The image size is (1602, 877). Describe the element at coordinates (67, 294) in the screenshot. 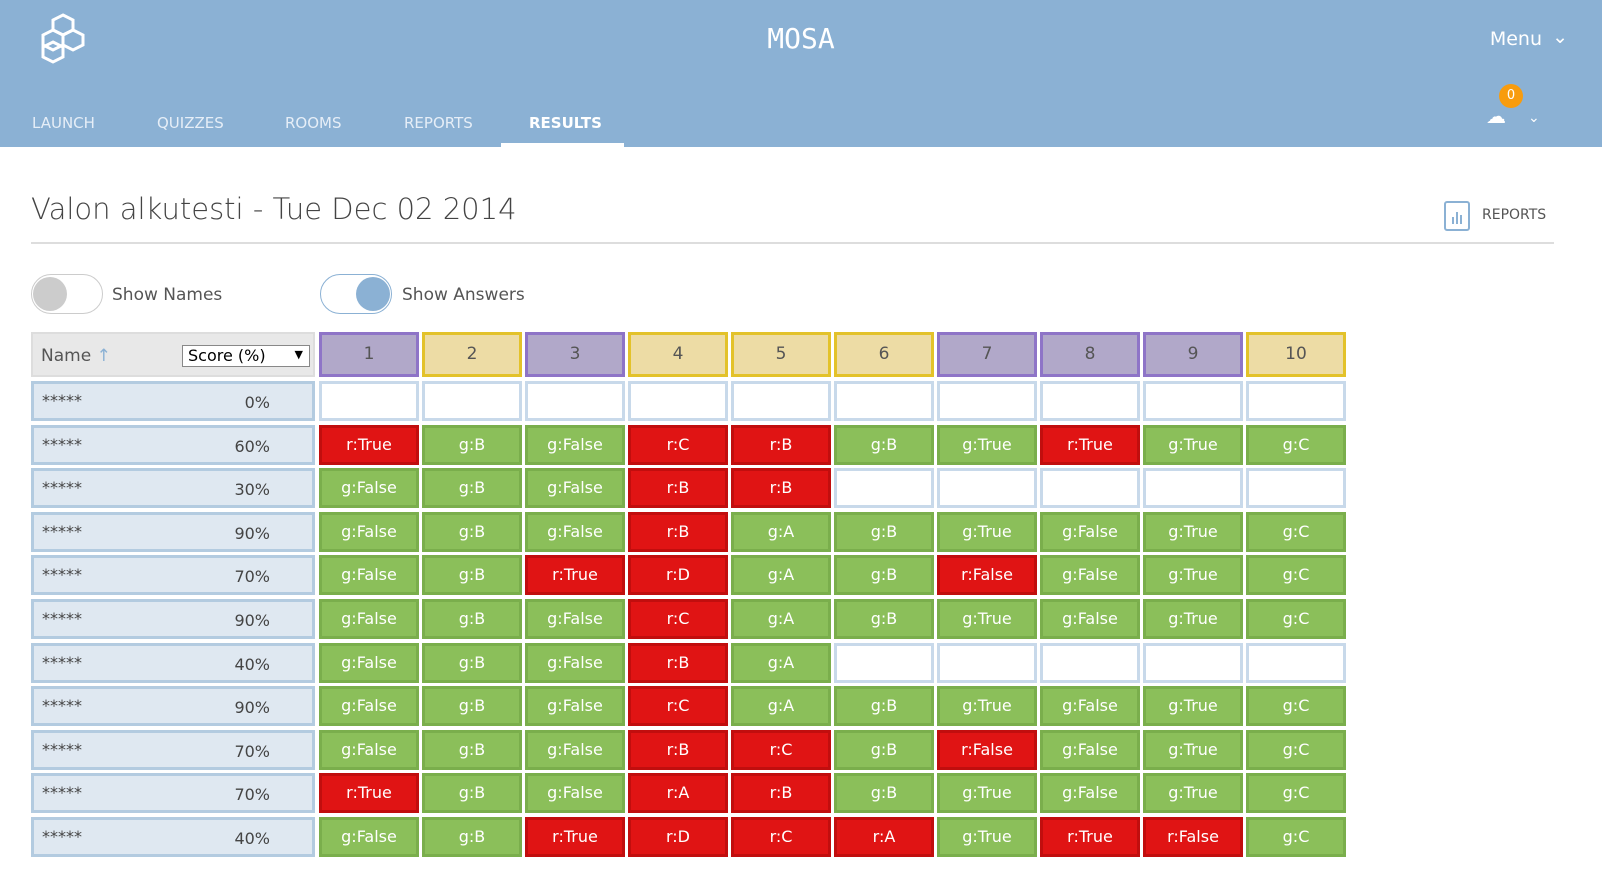

I see `show-names-toggle` at that location.